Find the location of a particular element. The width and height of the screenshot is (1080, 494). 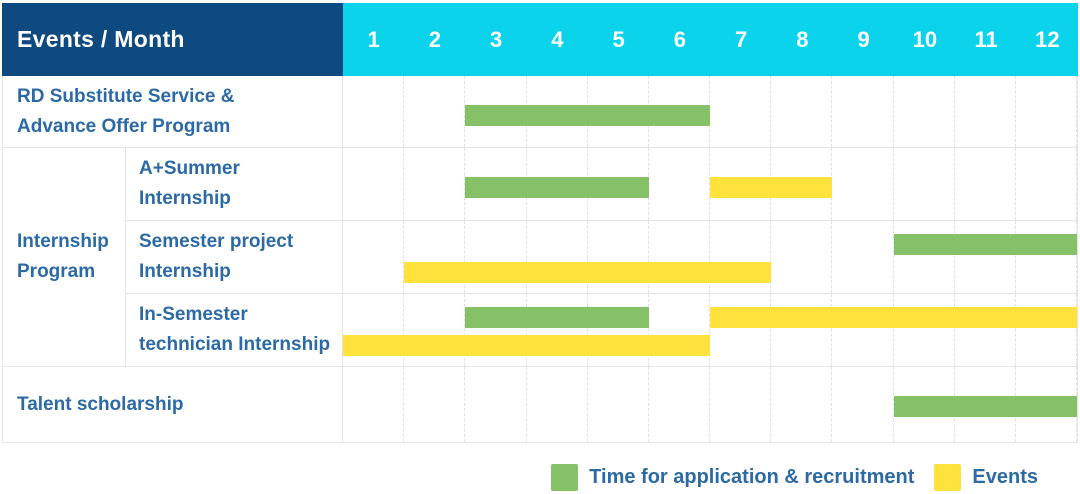

month-header-6: 6 is located at coordinates (679, 39).